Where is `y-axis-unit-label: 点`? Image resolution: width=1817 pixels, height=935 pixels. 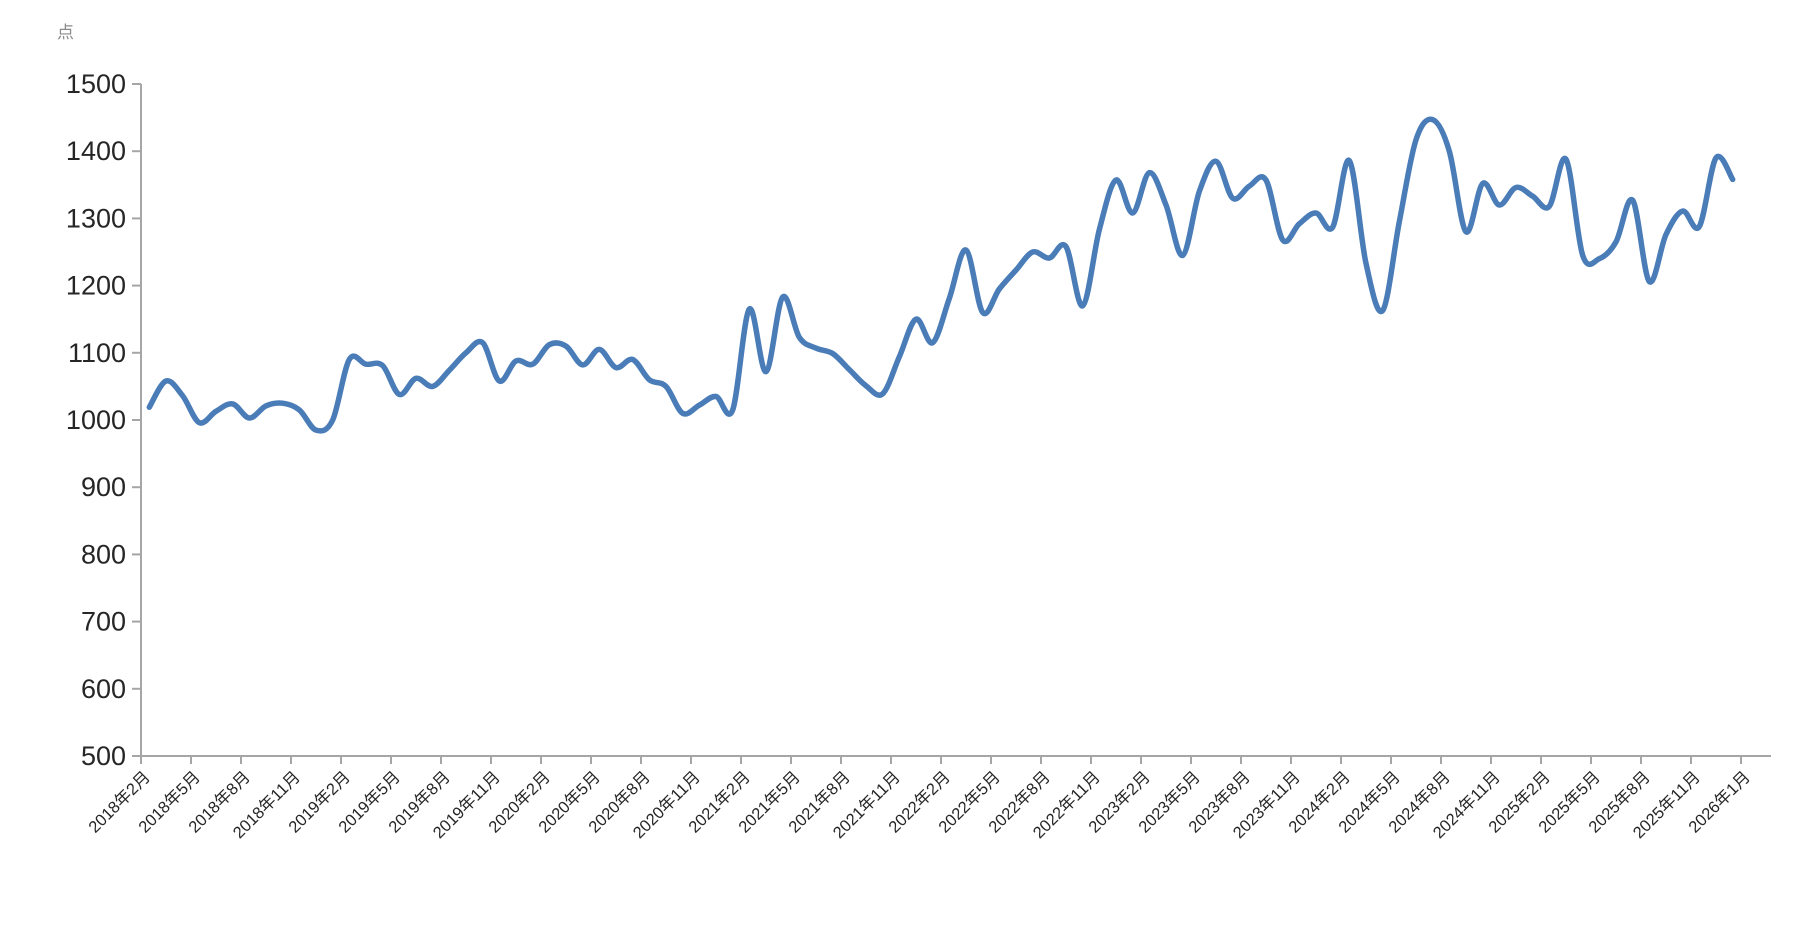 y-axis-unit-label: 点 is located at coordinates (66, 32).